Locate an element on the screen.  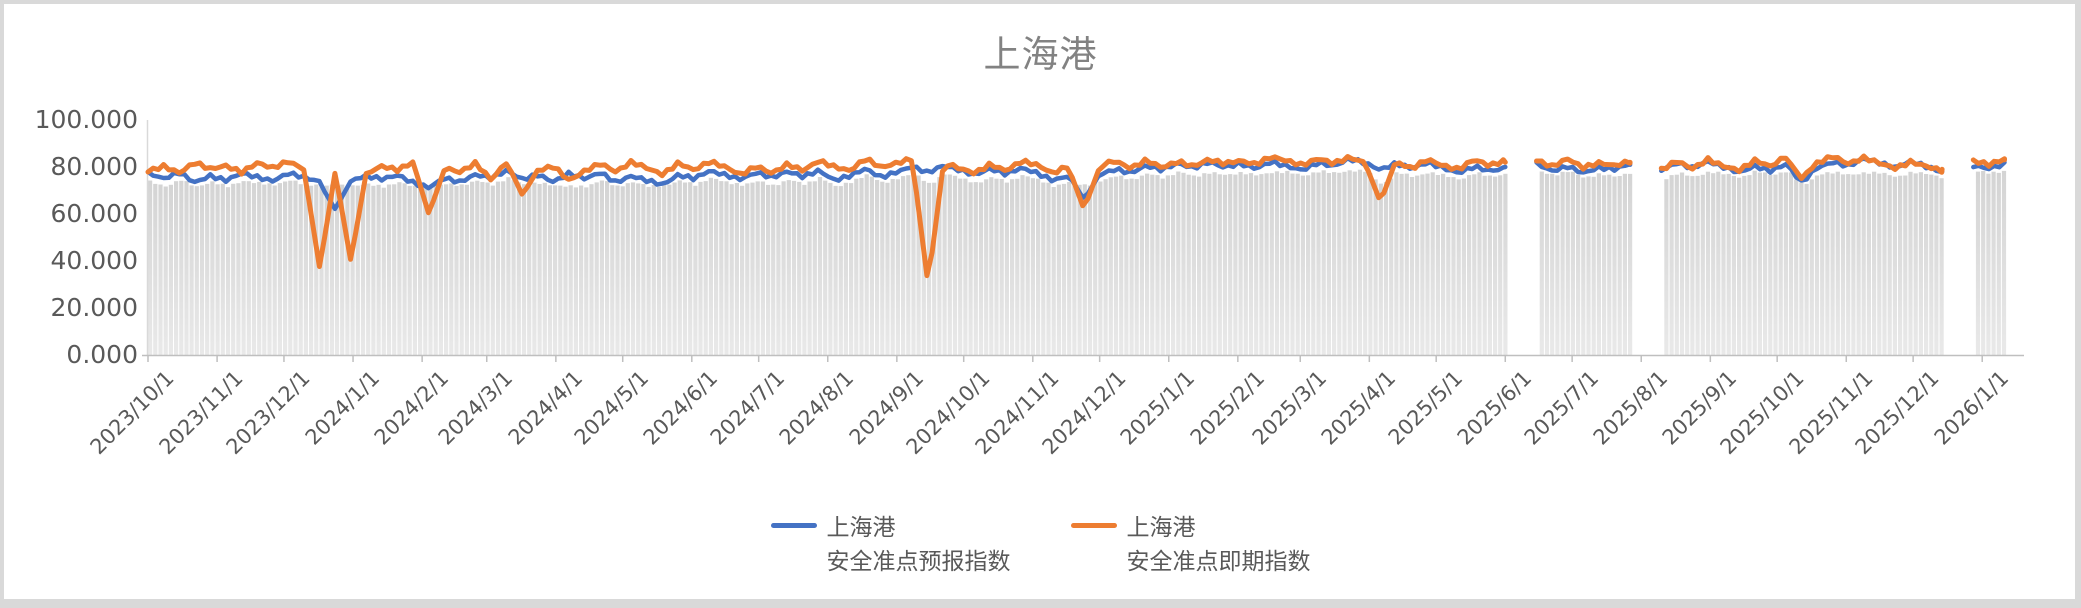
legend-item-forecast: 上海港 安全准点预报指数 is located at coordinates (890, 545).